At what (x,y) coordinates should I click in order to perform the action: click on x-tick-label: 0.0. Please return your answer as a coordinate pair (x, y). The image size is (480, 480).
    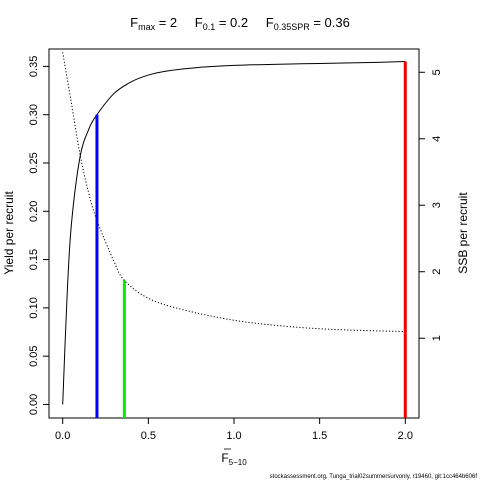
    Looking at the image, I should click on (62, 436).